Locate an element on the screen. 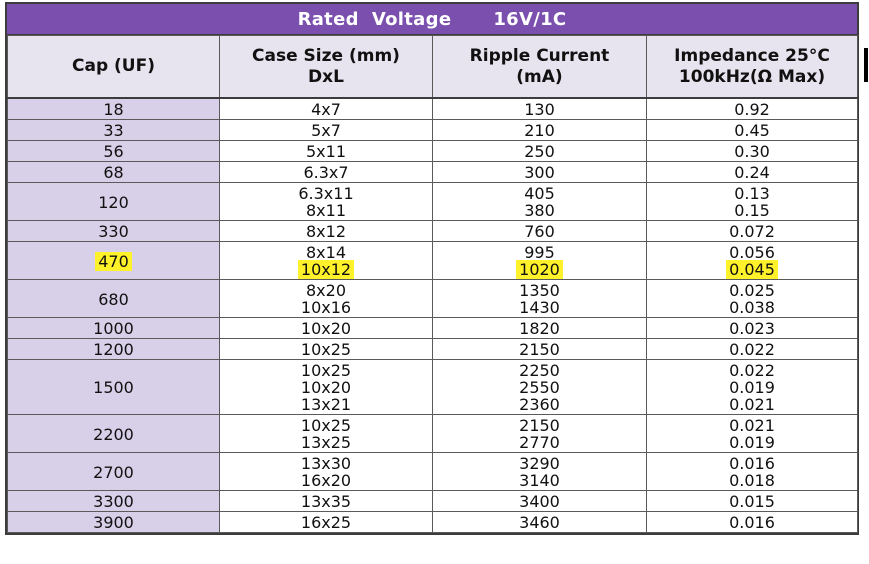  cap-value: 680 is located at coordinates (113, 299).